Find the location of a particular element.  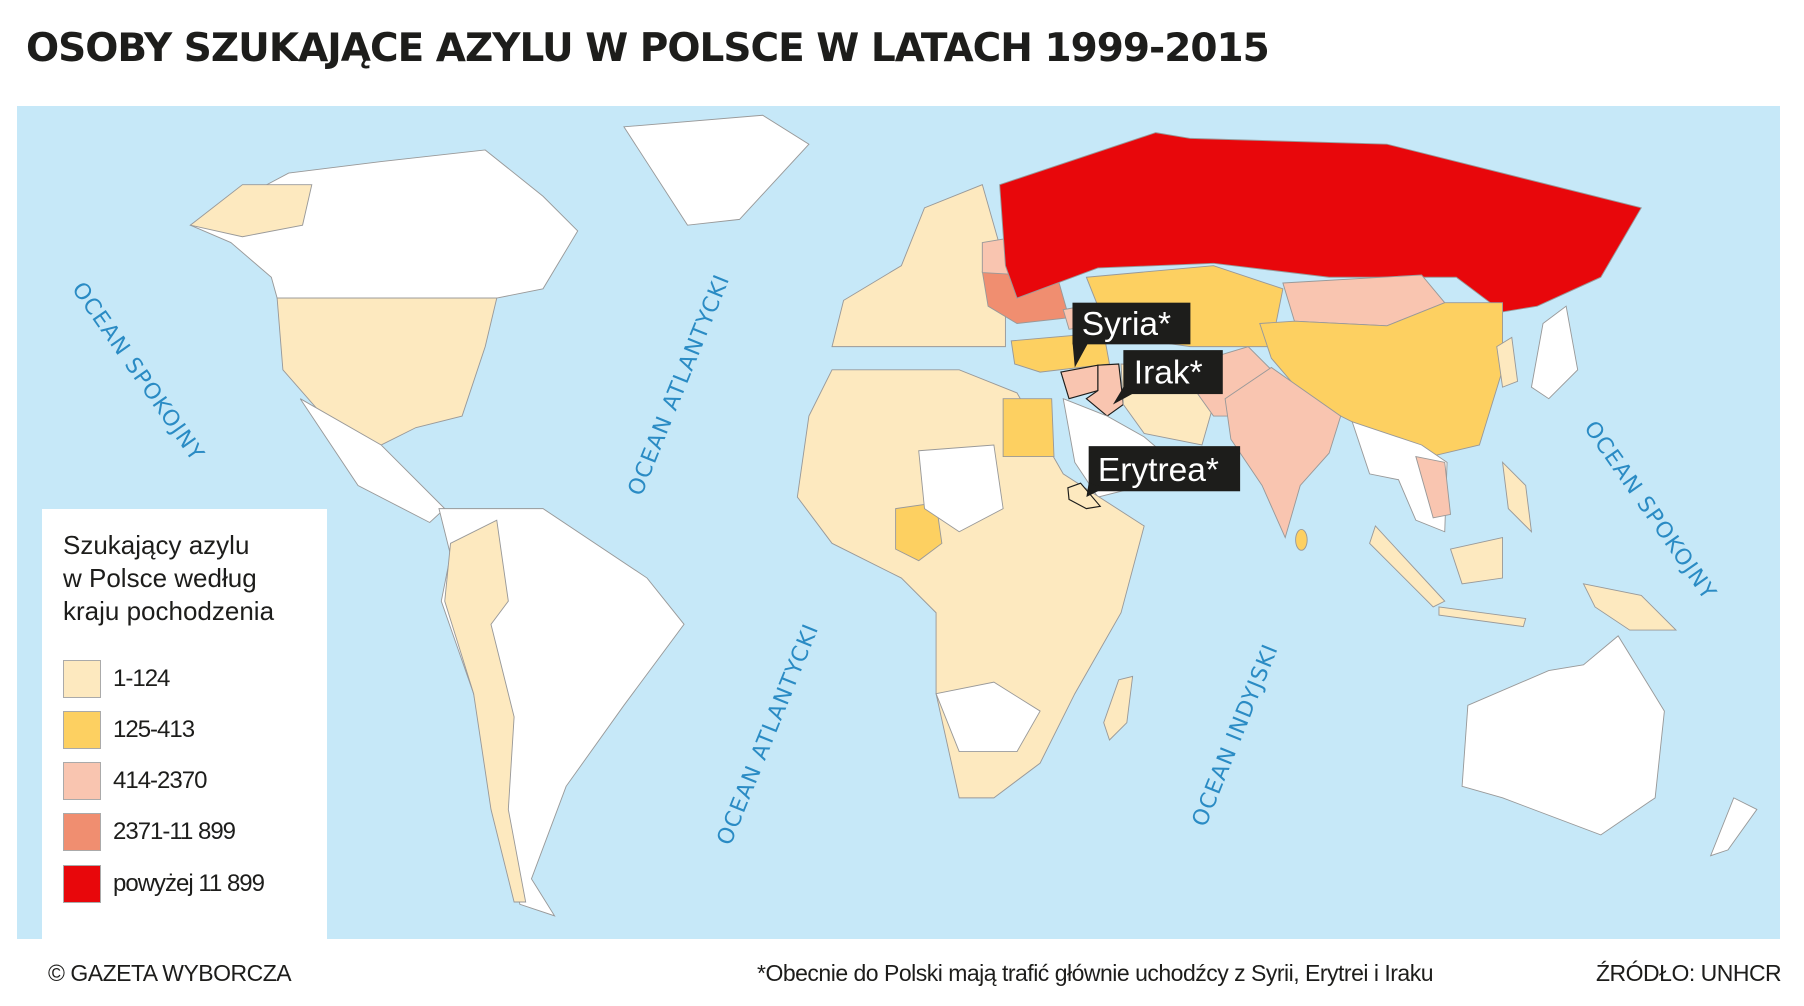

legend-item: 1-124 is located at coordinates (116, 679).